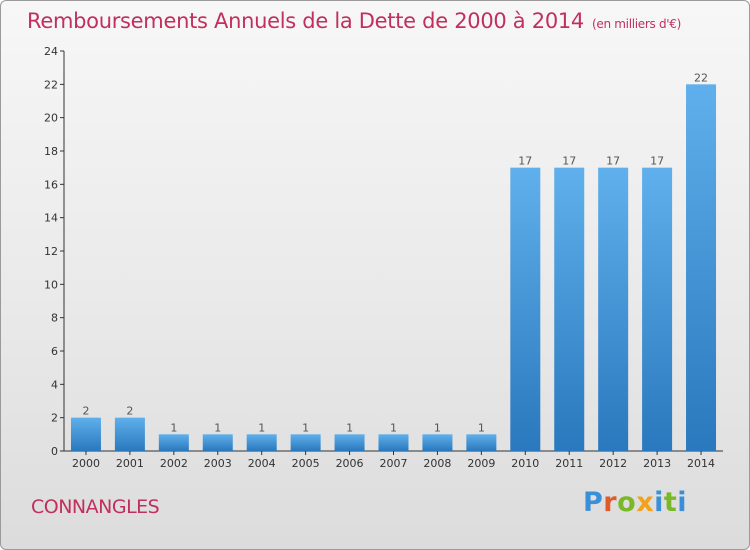 The width and height of the screenshot is (750, 550). Describe the element at coordinates (218, 463) in the screenshot. I see `x-tick-label: 2003` at that location.